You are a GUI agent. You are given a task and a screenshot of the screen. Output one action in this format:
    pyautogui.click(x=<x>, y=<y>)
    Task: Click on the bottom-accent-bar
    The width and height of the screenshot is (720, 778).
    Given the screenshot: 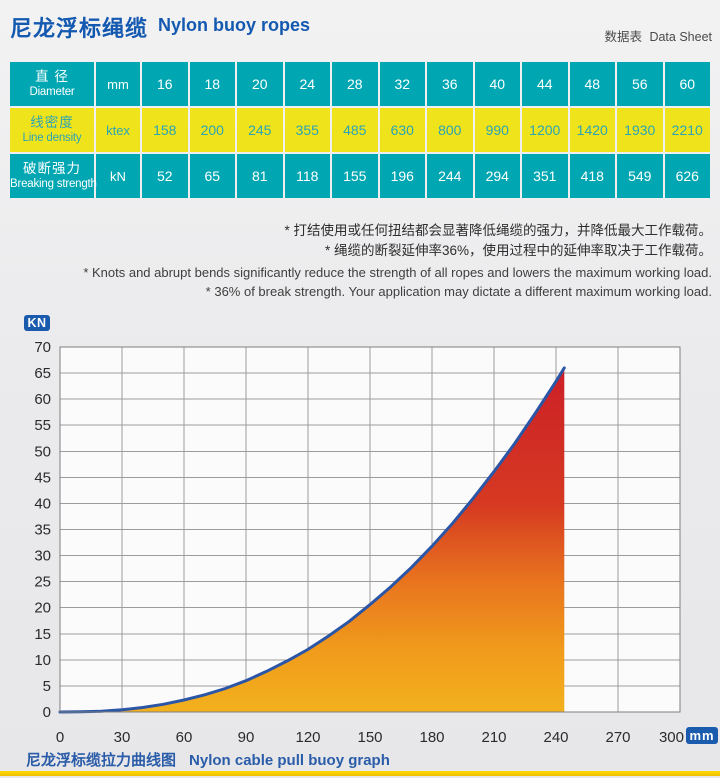 What is the action you would take?
    pyautogui.click(x=360, y=773)
    